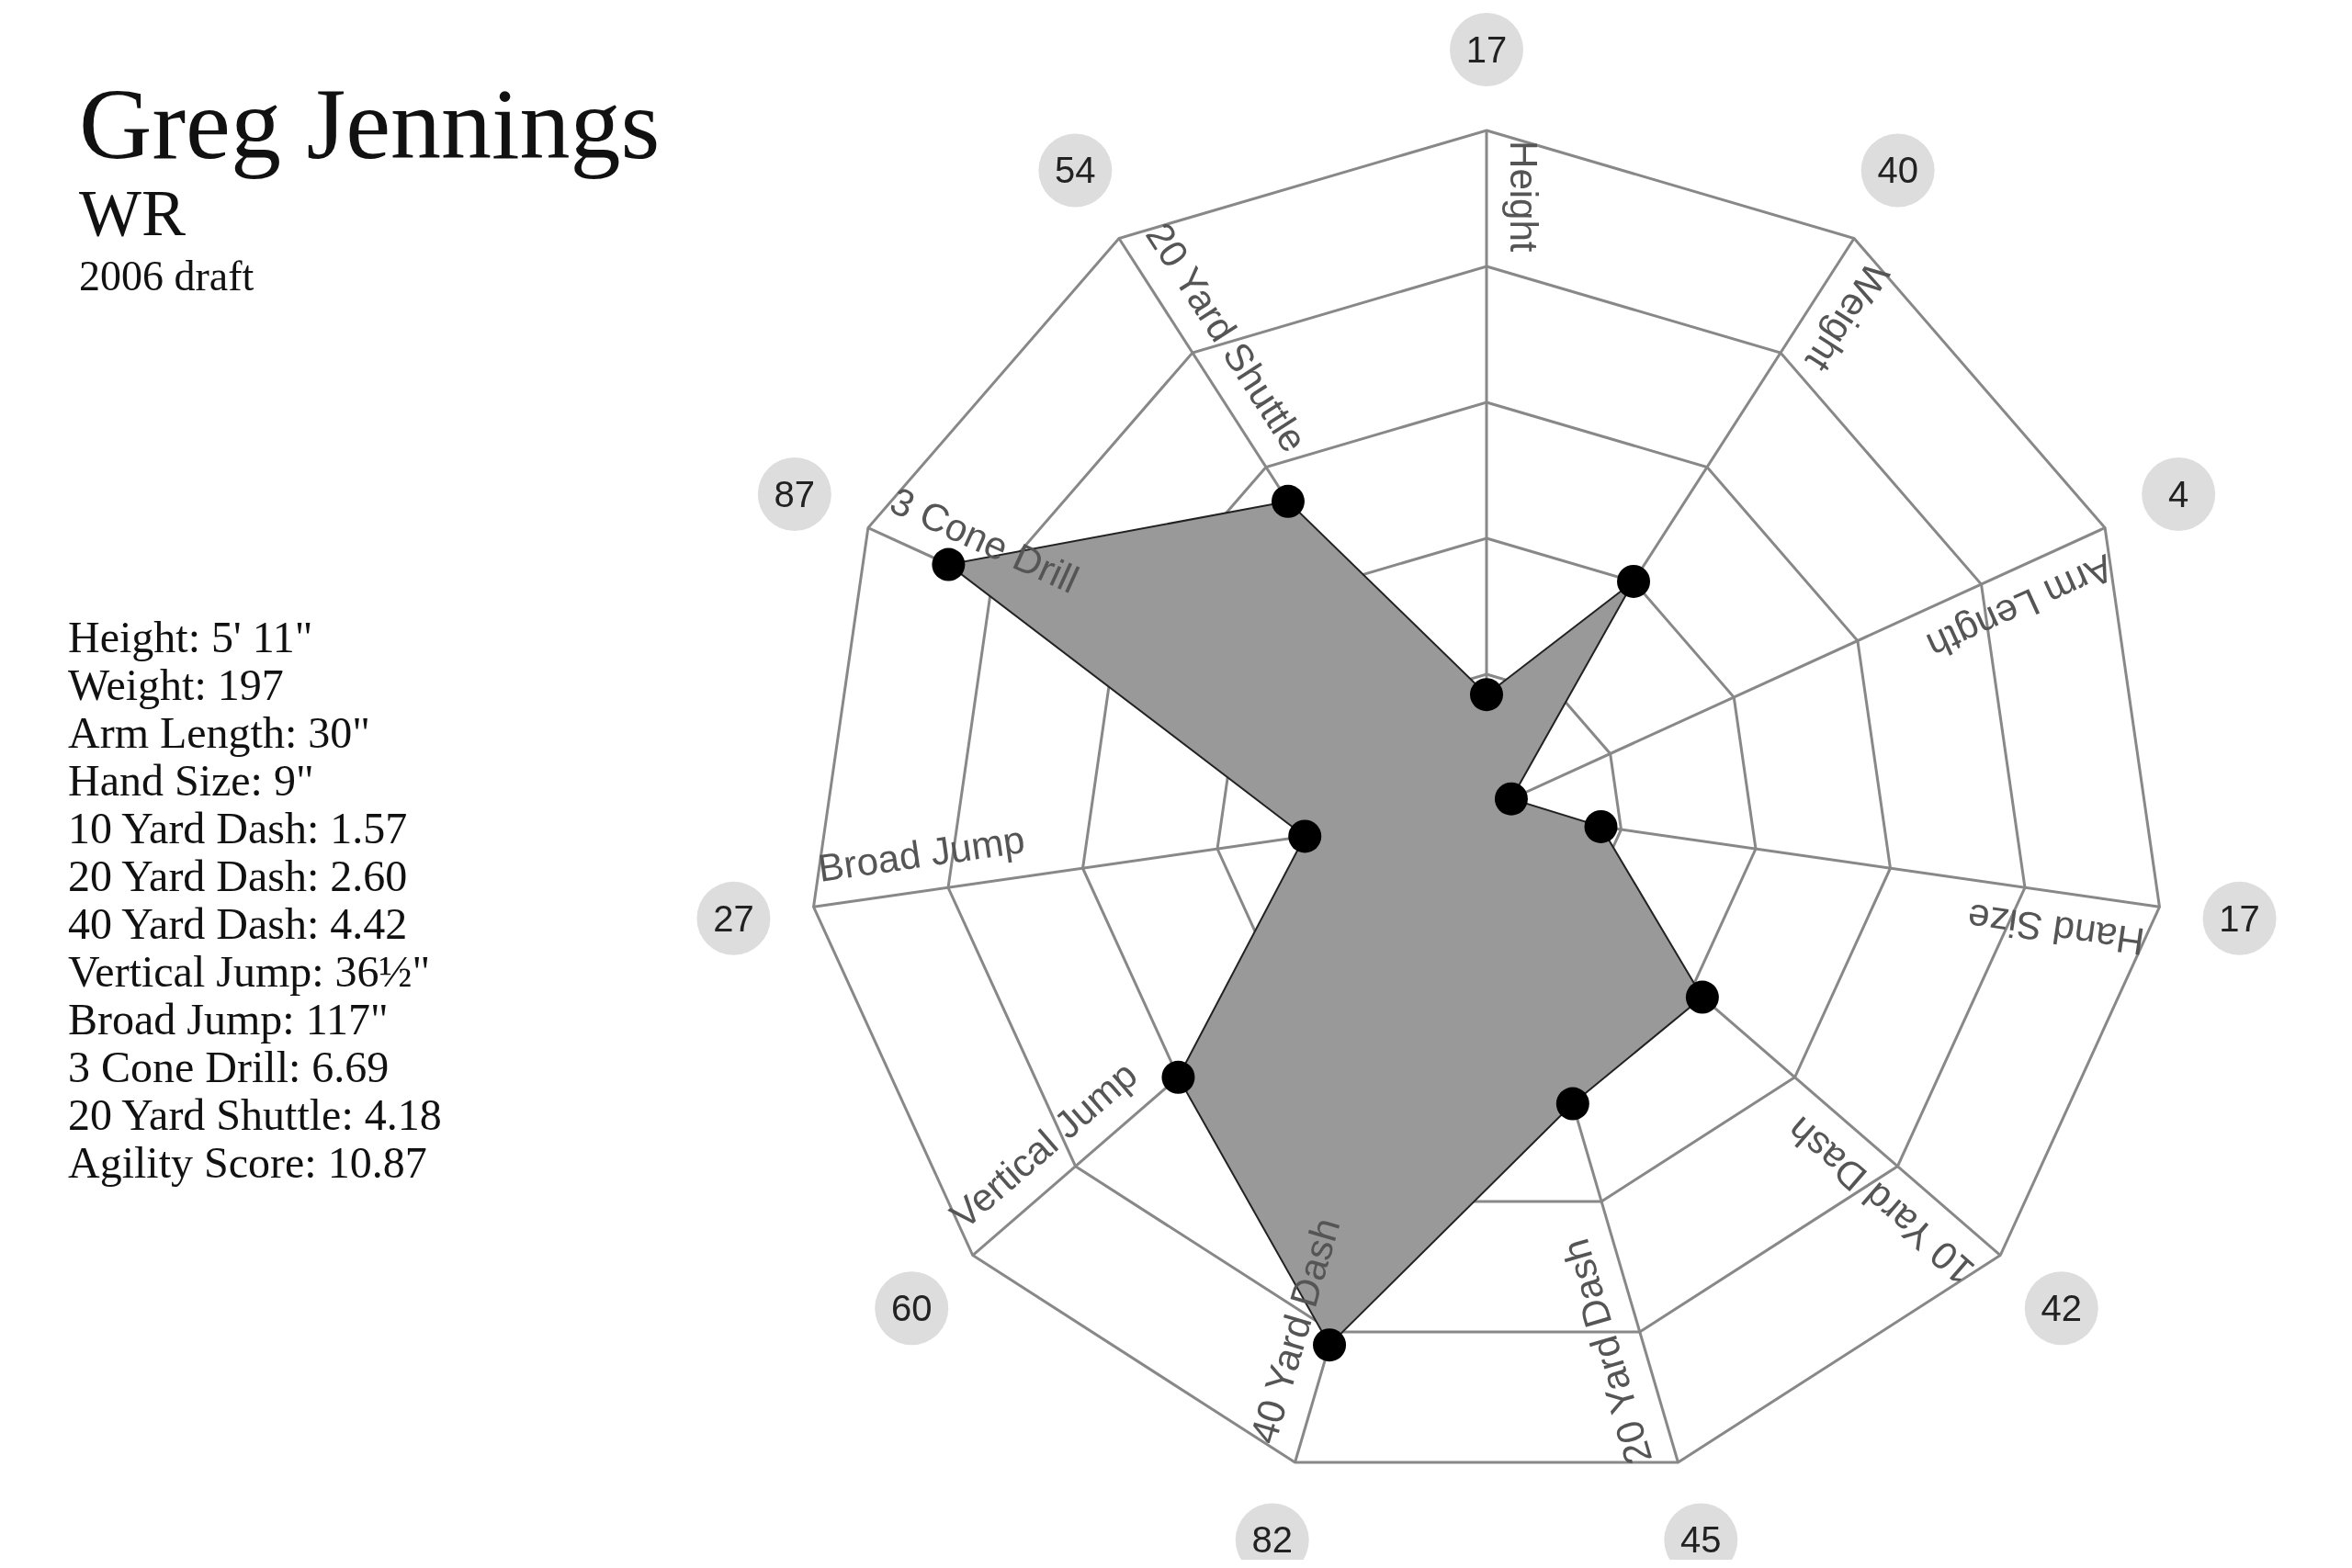 The height and width of the screenshot is (1568, 2352). Describe the element at coordinates (922, 854) in the screenshot. I see `spoke-label: Broad Jump` at that location.